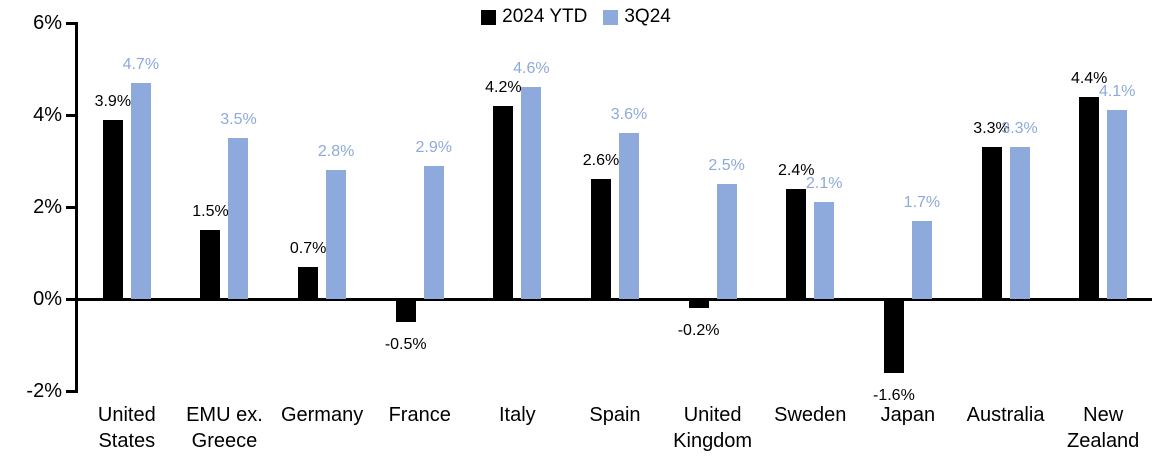 This screenshot has height=465, width=1152. I want to click on category-label-sweden: Sweden, so click(810, 415).